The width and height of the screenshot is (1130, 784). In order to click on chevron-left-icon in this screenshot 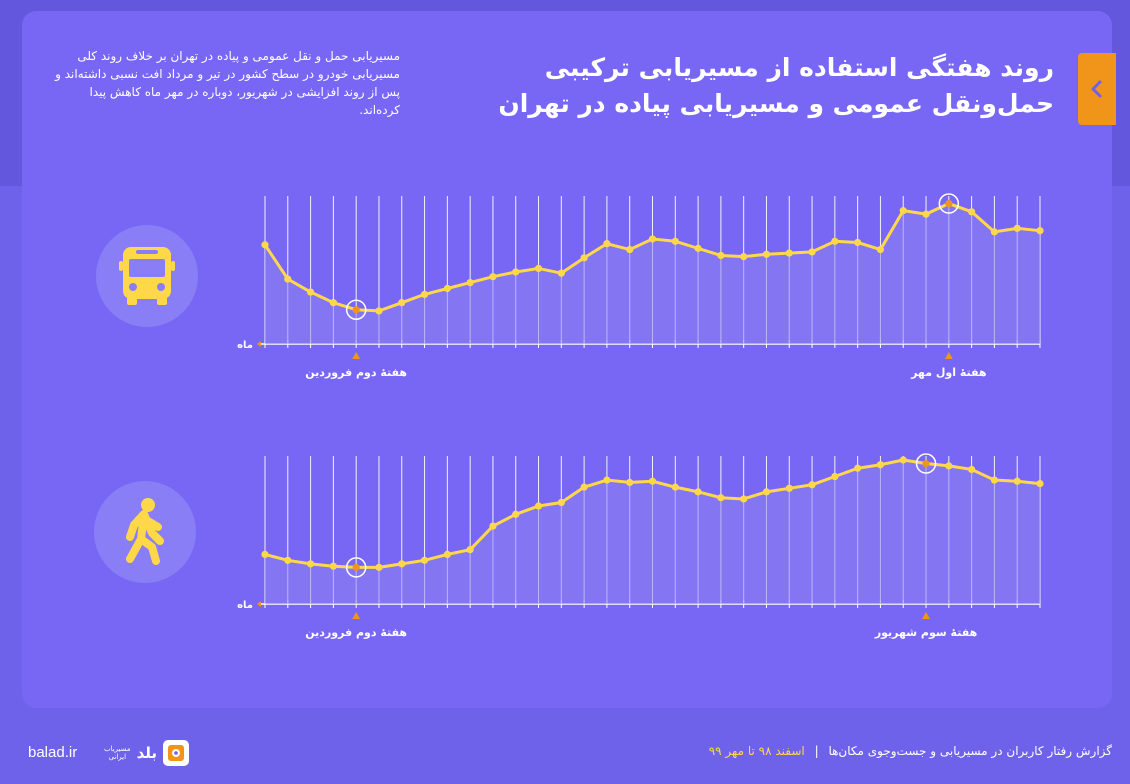, I will do `click(1096, 89)`.